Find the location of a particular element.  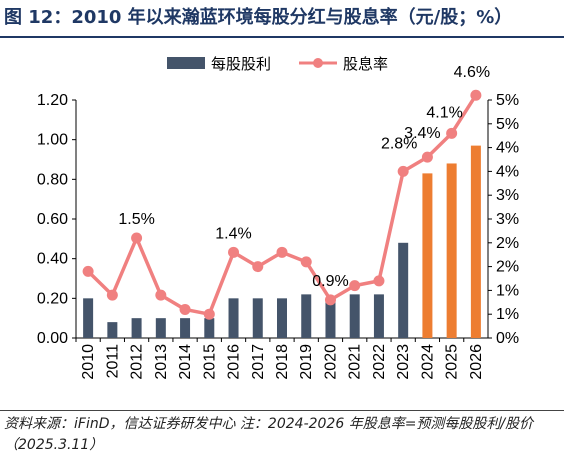

left-tick-label: 0.40 is located at coordinates (52, 259).